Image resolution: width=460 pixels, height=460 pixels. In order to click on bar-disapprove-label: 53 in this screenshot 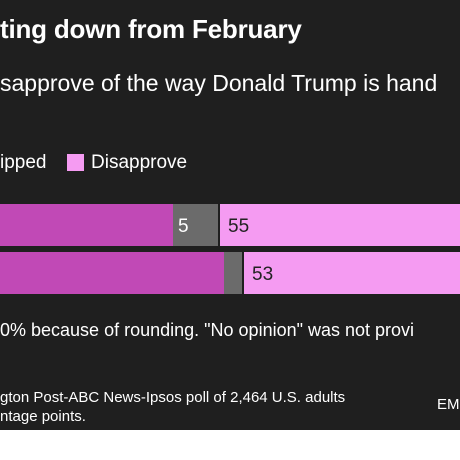, I will do `click(262, 274)`.